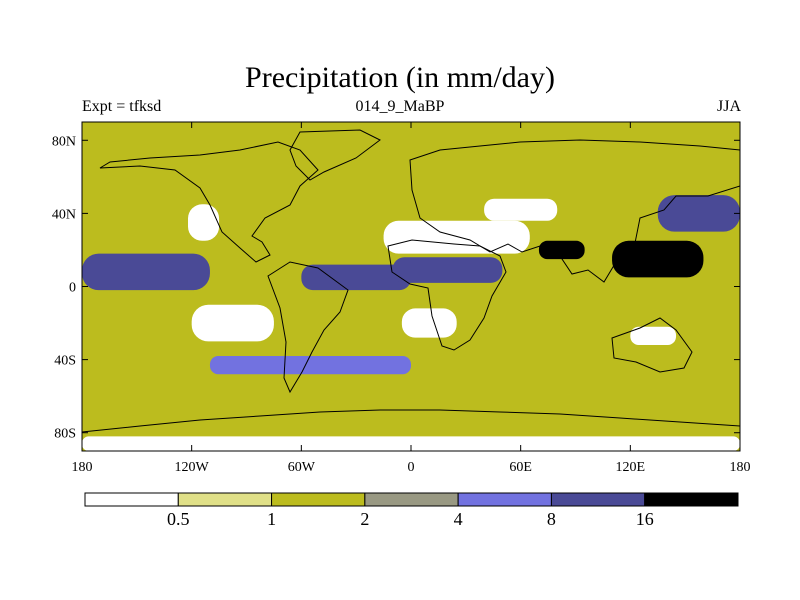 This screenshot has width=800, height=600. Describe the element at coordinates (122, 106) in the screenshot. I see `experiment-label: Expt = tfksd` at that location.